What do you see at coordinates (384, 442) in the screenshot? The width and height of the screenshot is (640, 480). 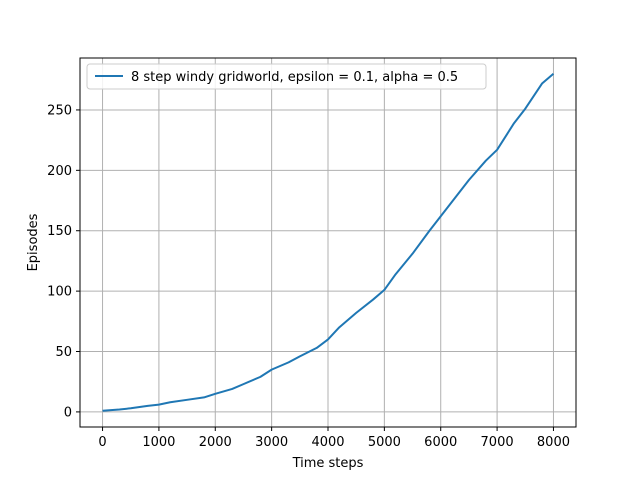 I see `x-tick-label: 5000` at bounding box center [384, 442].